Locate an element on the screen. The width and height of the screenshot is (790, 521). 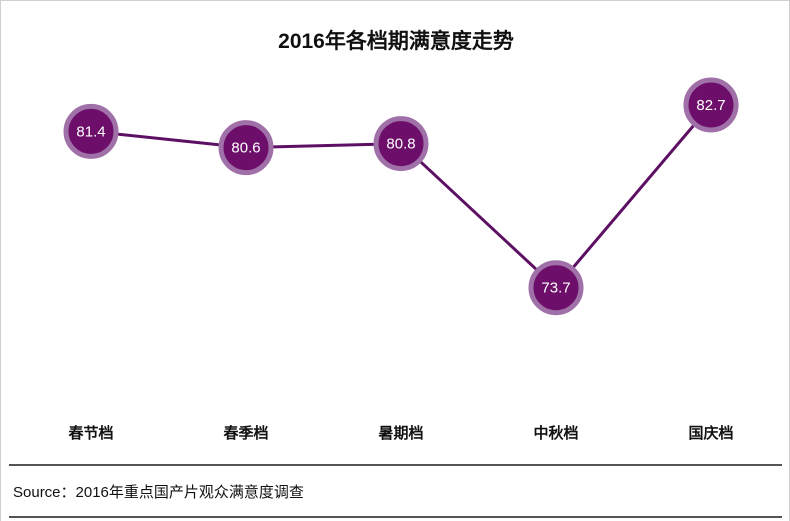
source-note: Source：2016年重点国产片观众满意度调查 is located at coordinates (158, 492).